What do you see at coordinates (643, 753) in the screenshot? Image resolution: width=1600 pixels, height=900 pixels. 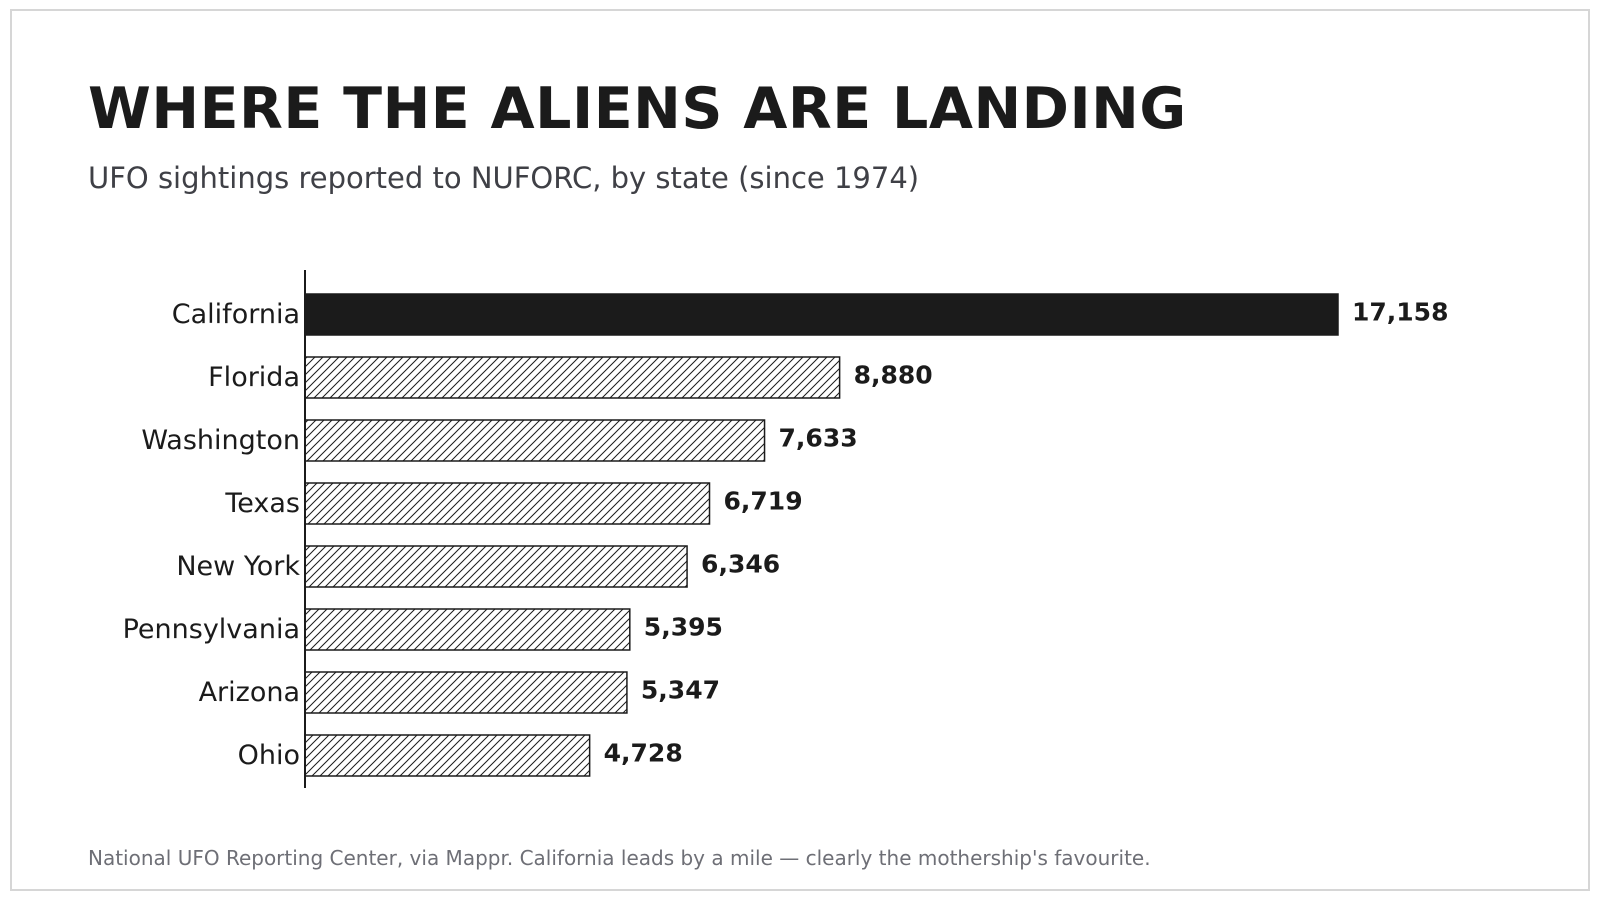 I see `value-label-ohio: 4,728` at bounding box center [643, 753].